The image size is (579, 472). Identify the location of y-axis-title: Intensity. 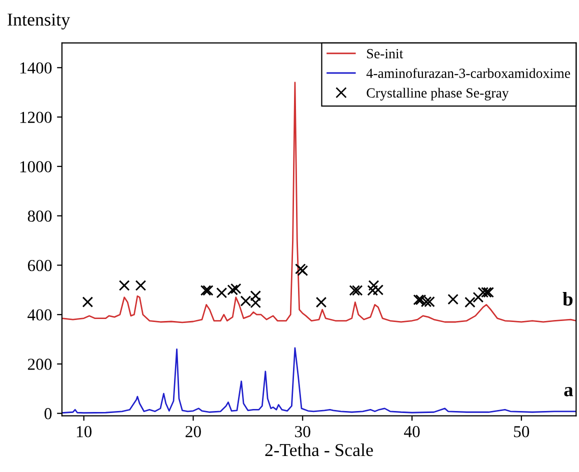
(39, 22).